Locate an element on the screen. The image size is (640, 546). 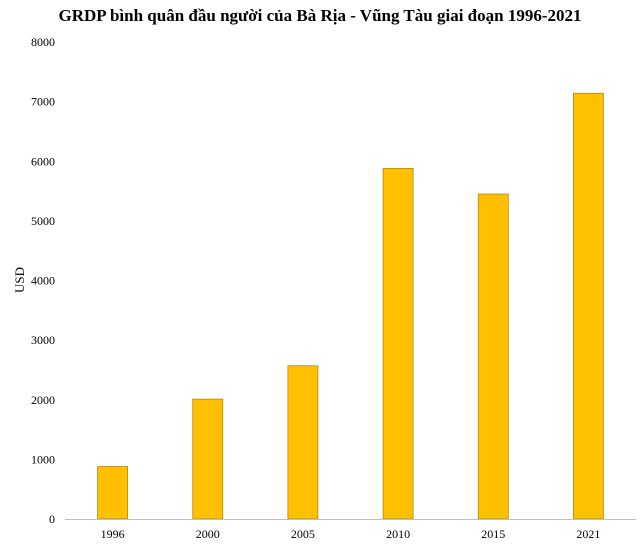
y-tick-label: 6000 is located at coordinates (43, 161).